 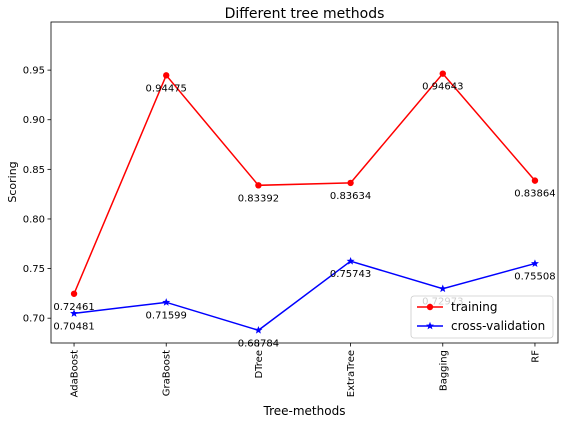 I want to click on data-label-training: 0.72461, so click(x=73, y=307).